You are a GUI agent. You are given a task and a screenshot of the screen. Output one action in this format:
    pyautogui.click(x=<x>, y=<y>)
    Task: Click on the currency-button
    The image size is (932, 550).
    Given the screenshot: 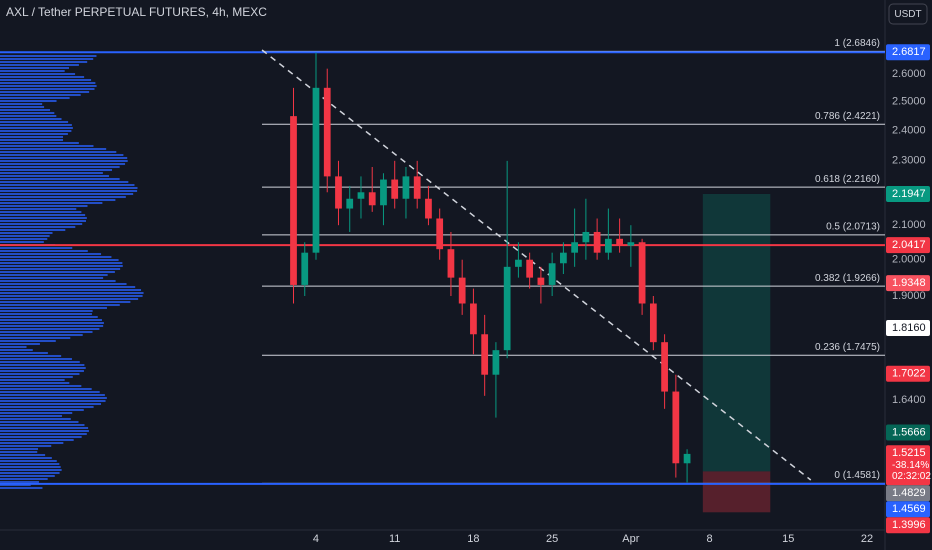 What is the action you would take?
    pyautogui.click(x=908, y=14)
    